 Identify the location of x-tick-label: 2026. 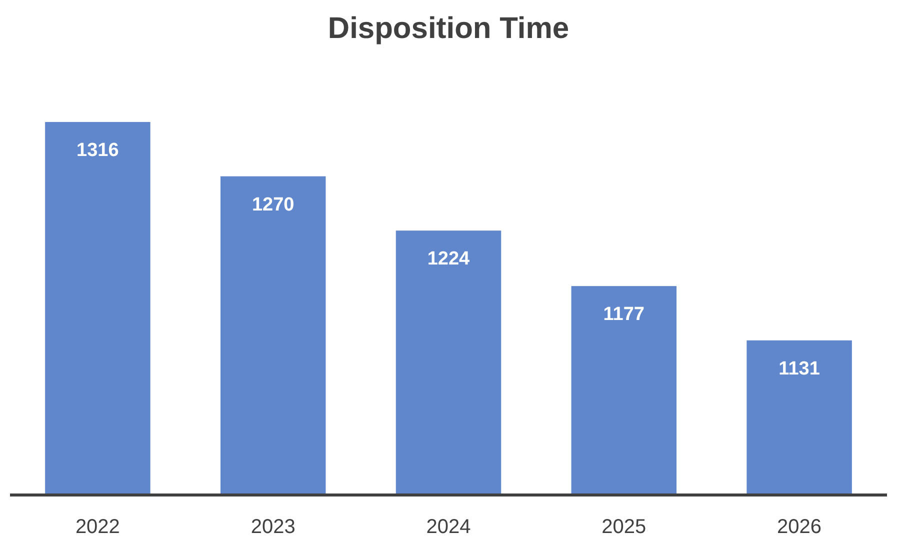
(799, 527).